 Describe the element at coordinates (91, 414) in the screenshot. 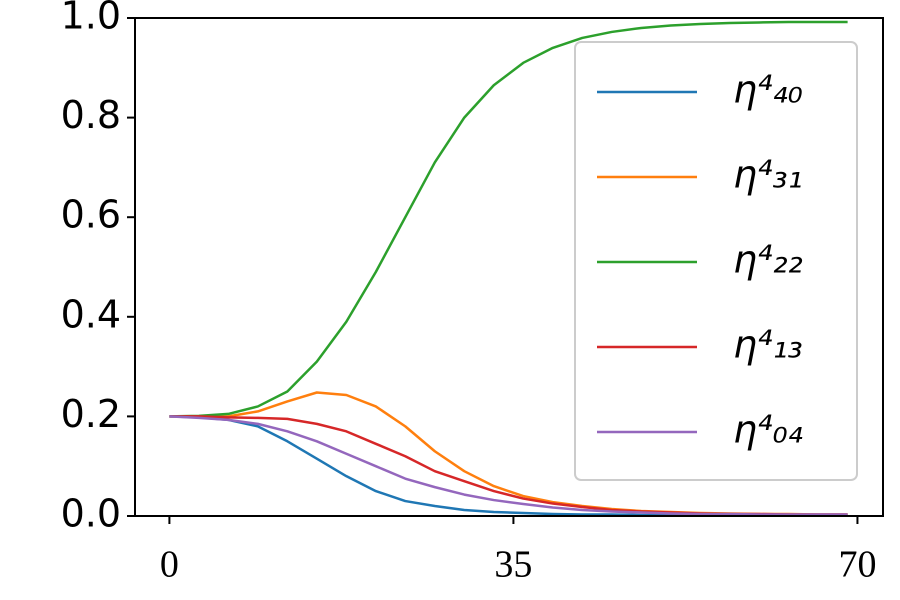

I see `y-tick-label: 0.2` at that location.